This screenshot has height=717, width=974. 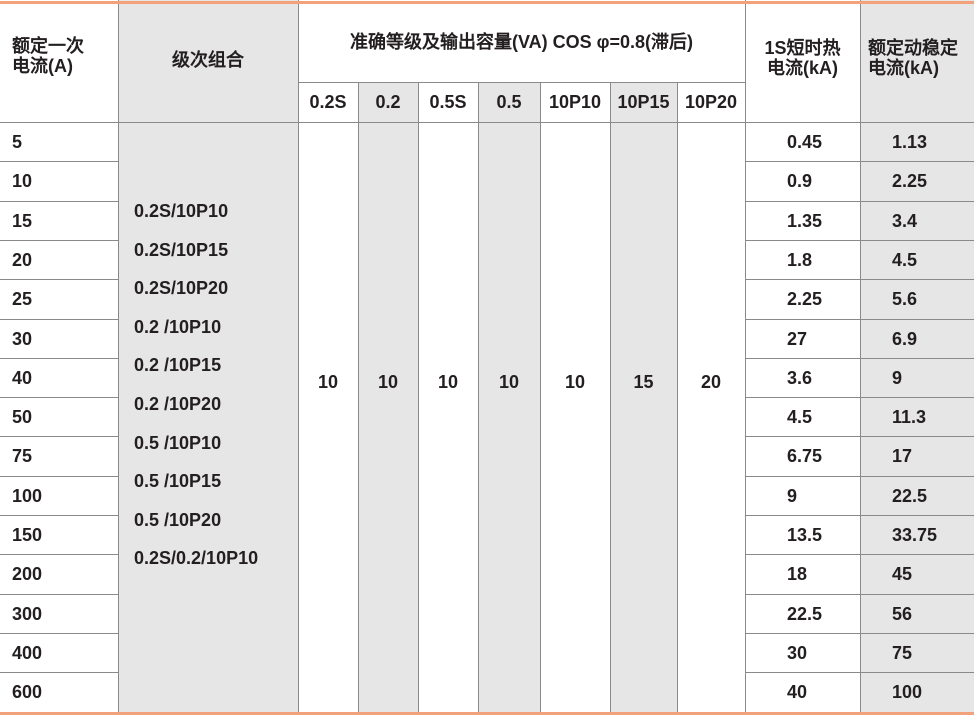 I want to click on current: 100, so click(x=27, y=495).